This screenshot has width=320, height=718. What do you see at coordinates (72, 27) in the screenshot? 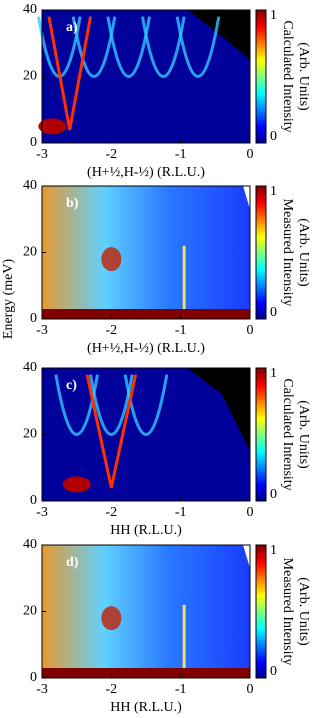
I see `panel-label: a)` at bounding box center [72, 27].